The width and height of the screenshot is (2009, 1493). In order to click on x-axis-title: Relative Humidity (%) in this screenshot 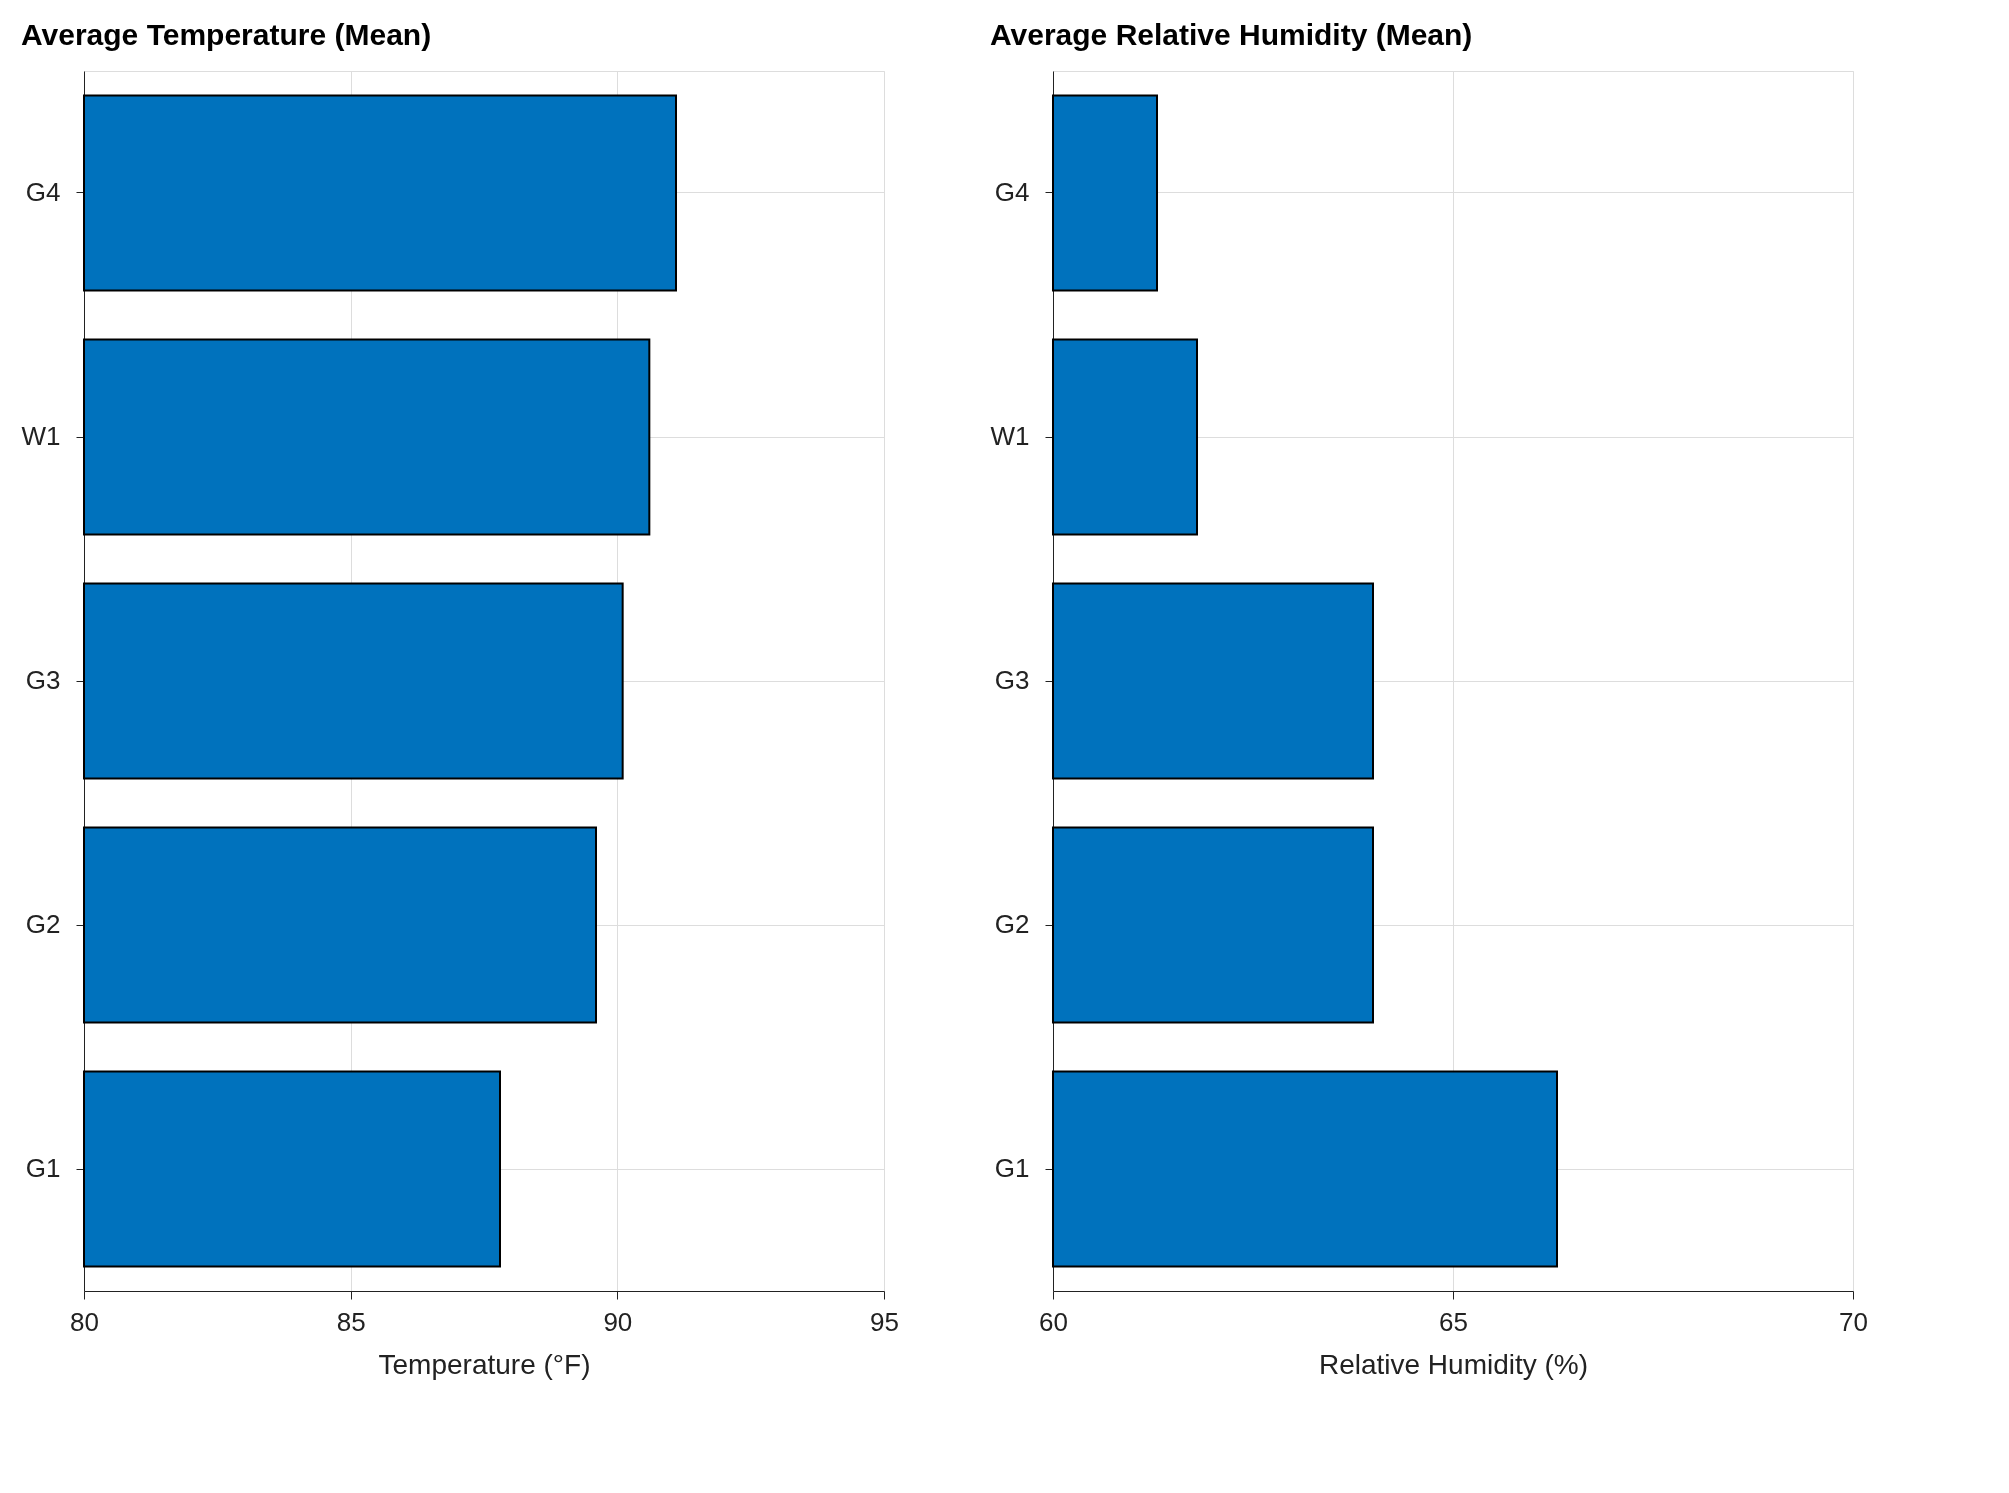, I will do `click(1453, 1364)`.